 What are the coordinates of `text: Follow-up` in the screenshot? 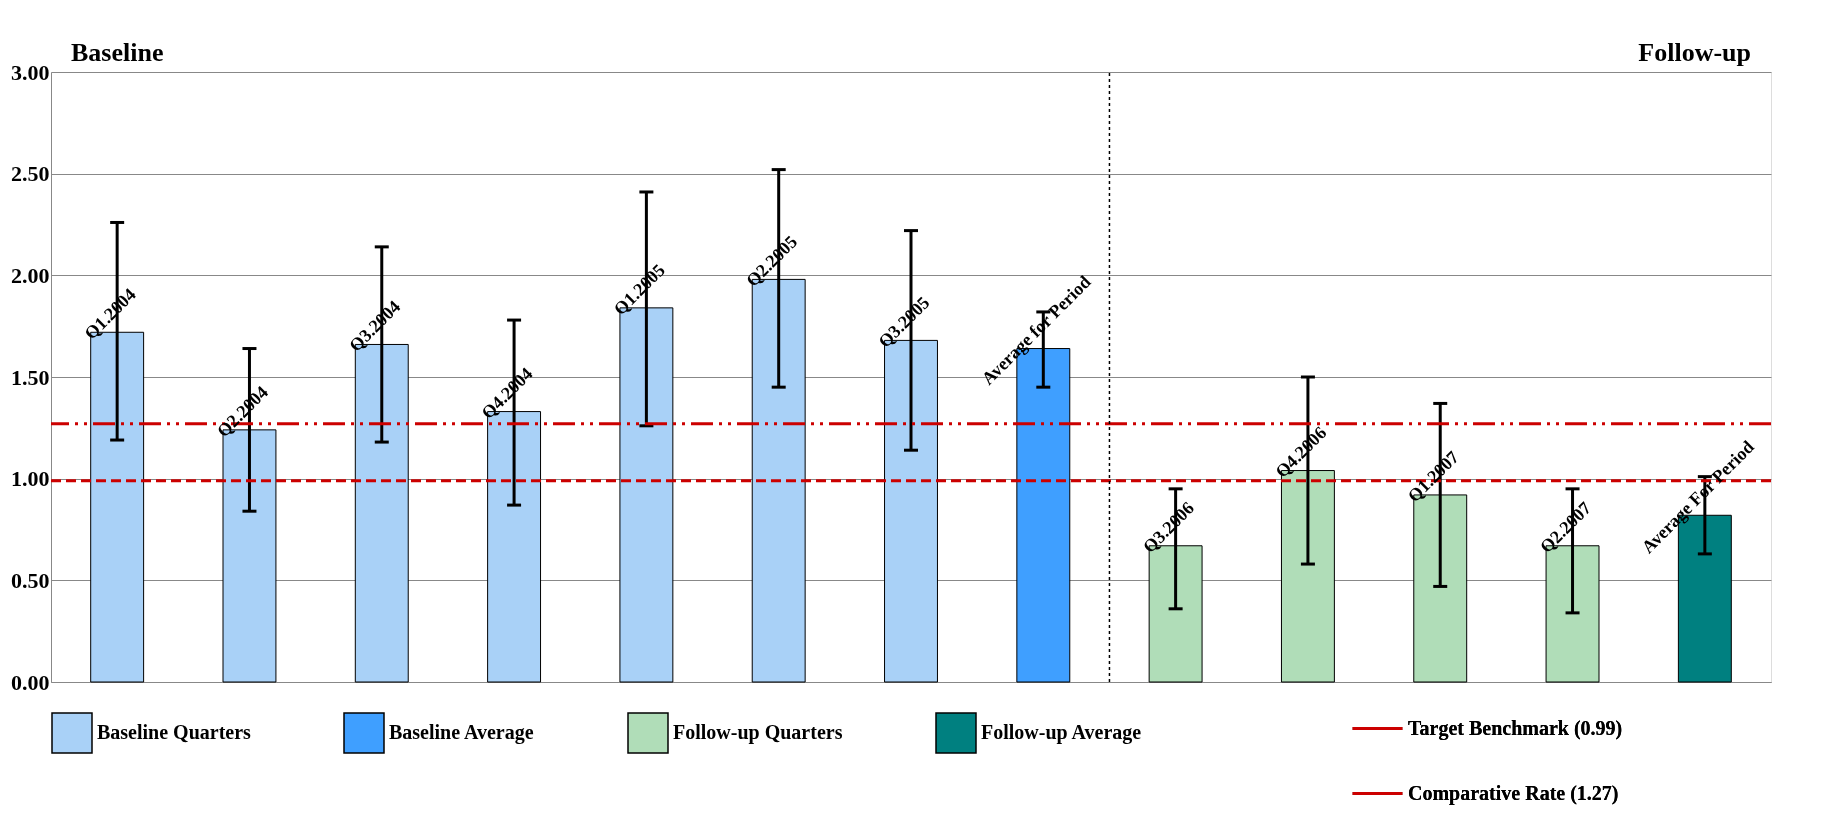 It's located at (1694, 52).